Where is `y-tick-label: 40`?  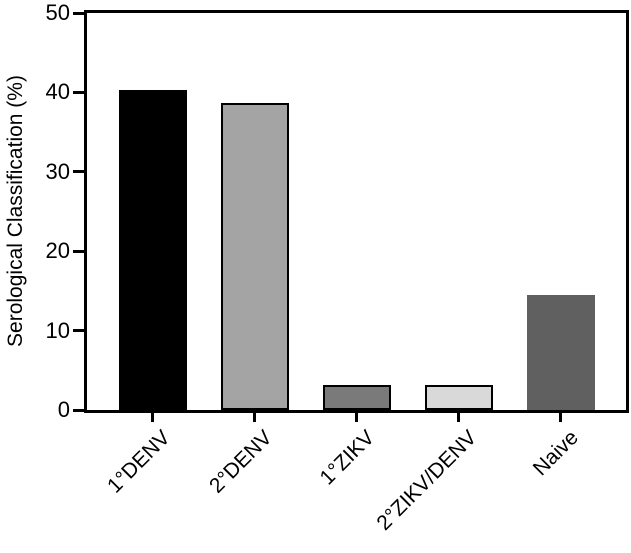
y-tick-label: 40 is located at coordinates (57, 92).